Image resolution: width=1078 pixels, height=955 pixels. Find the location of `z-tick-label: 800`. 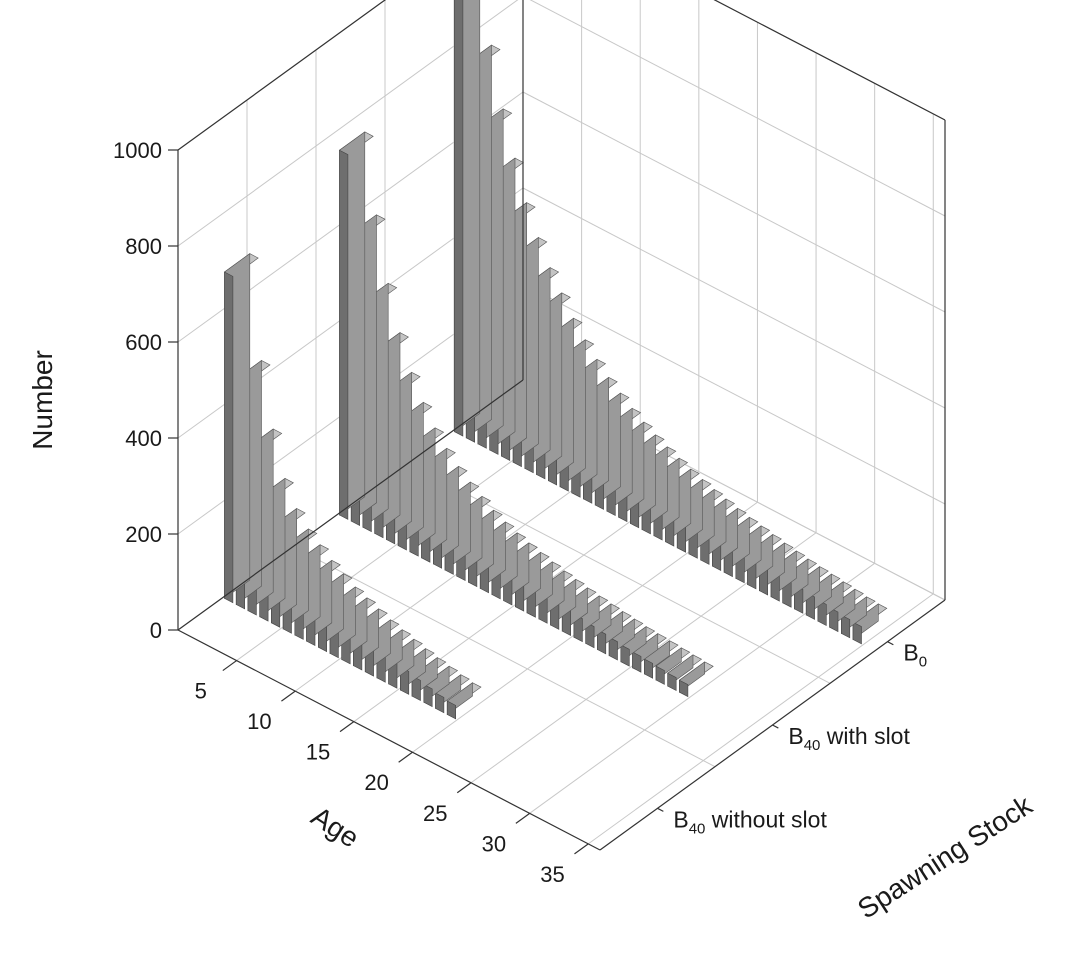

z-tick-label: 800 is located at coordinates (143, 246).